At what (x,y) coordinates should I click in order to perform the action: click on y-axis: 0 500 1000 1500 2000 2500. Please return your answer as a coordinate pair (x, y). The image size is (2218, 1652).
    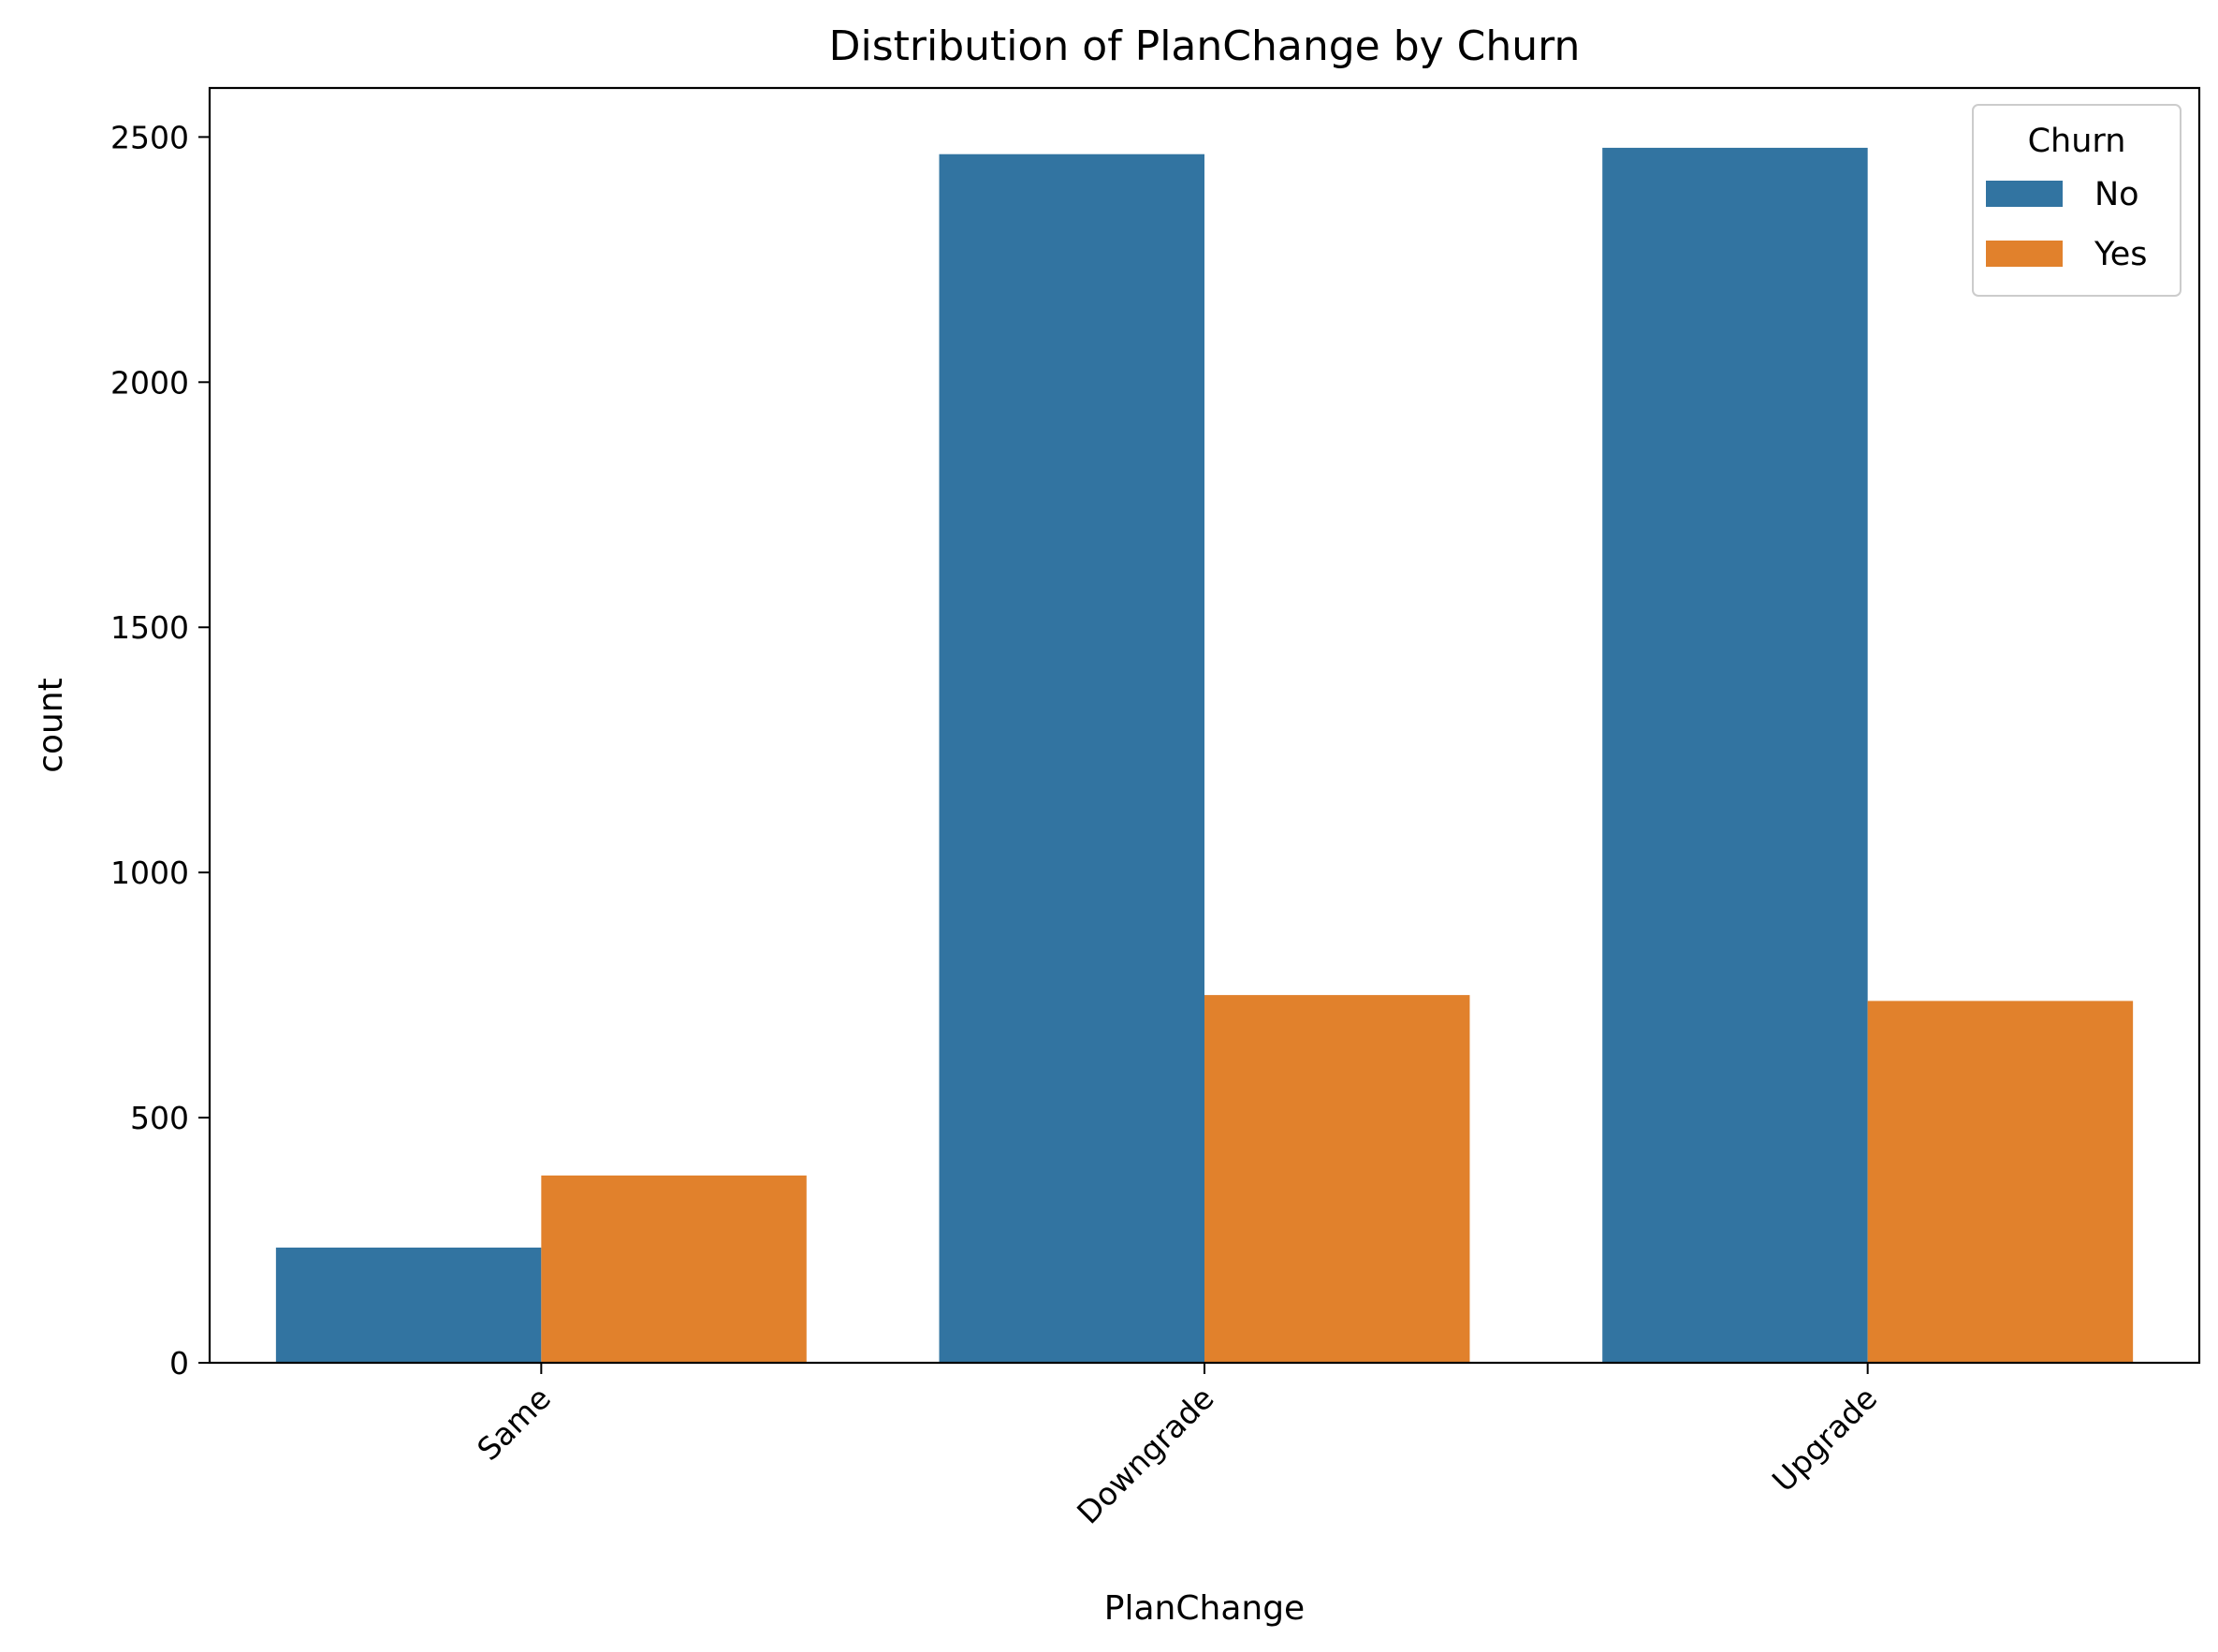
    Looking at the image, I should click on (160, 750).